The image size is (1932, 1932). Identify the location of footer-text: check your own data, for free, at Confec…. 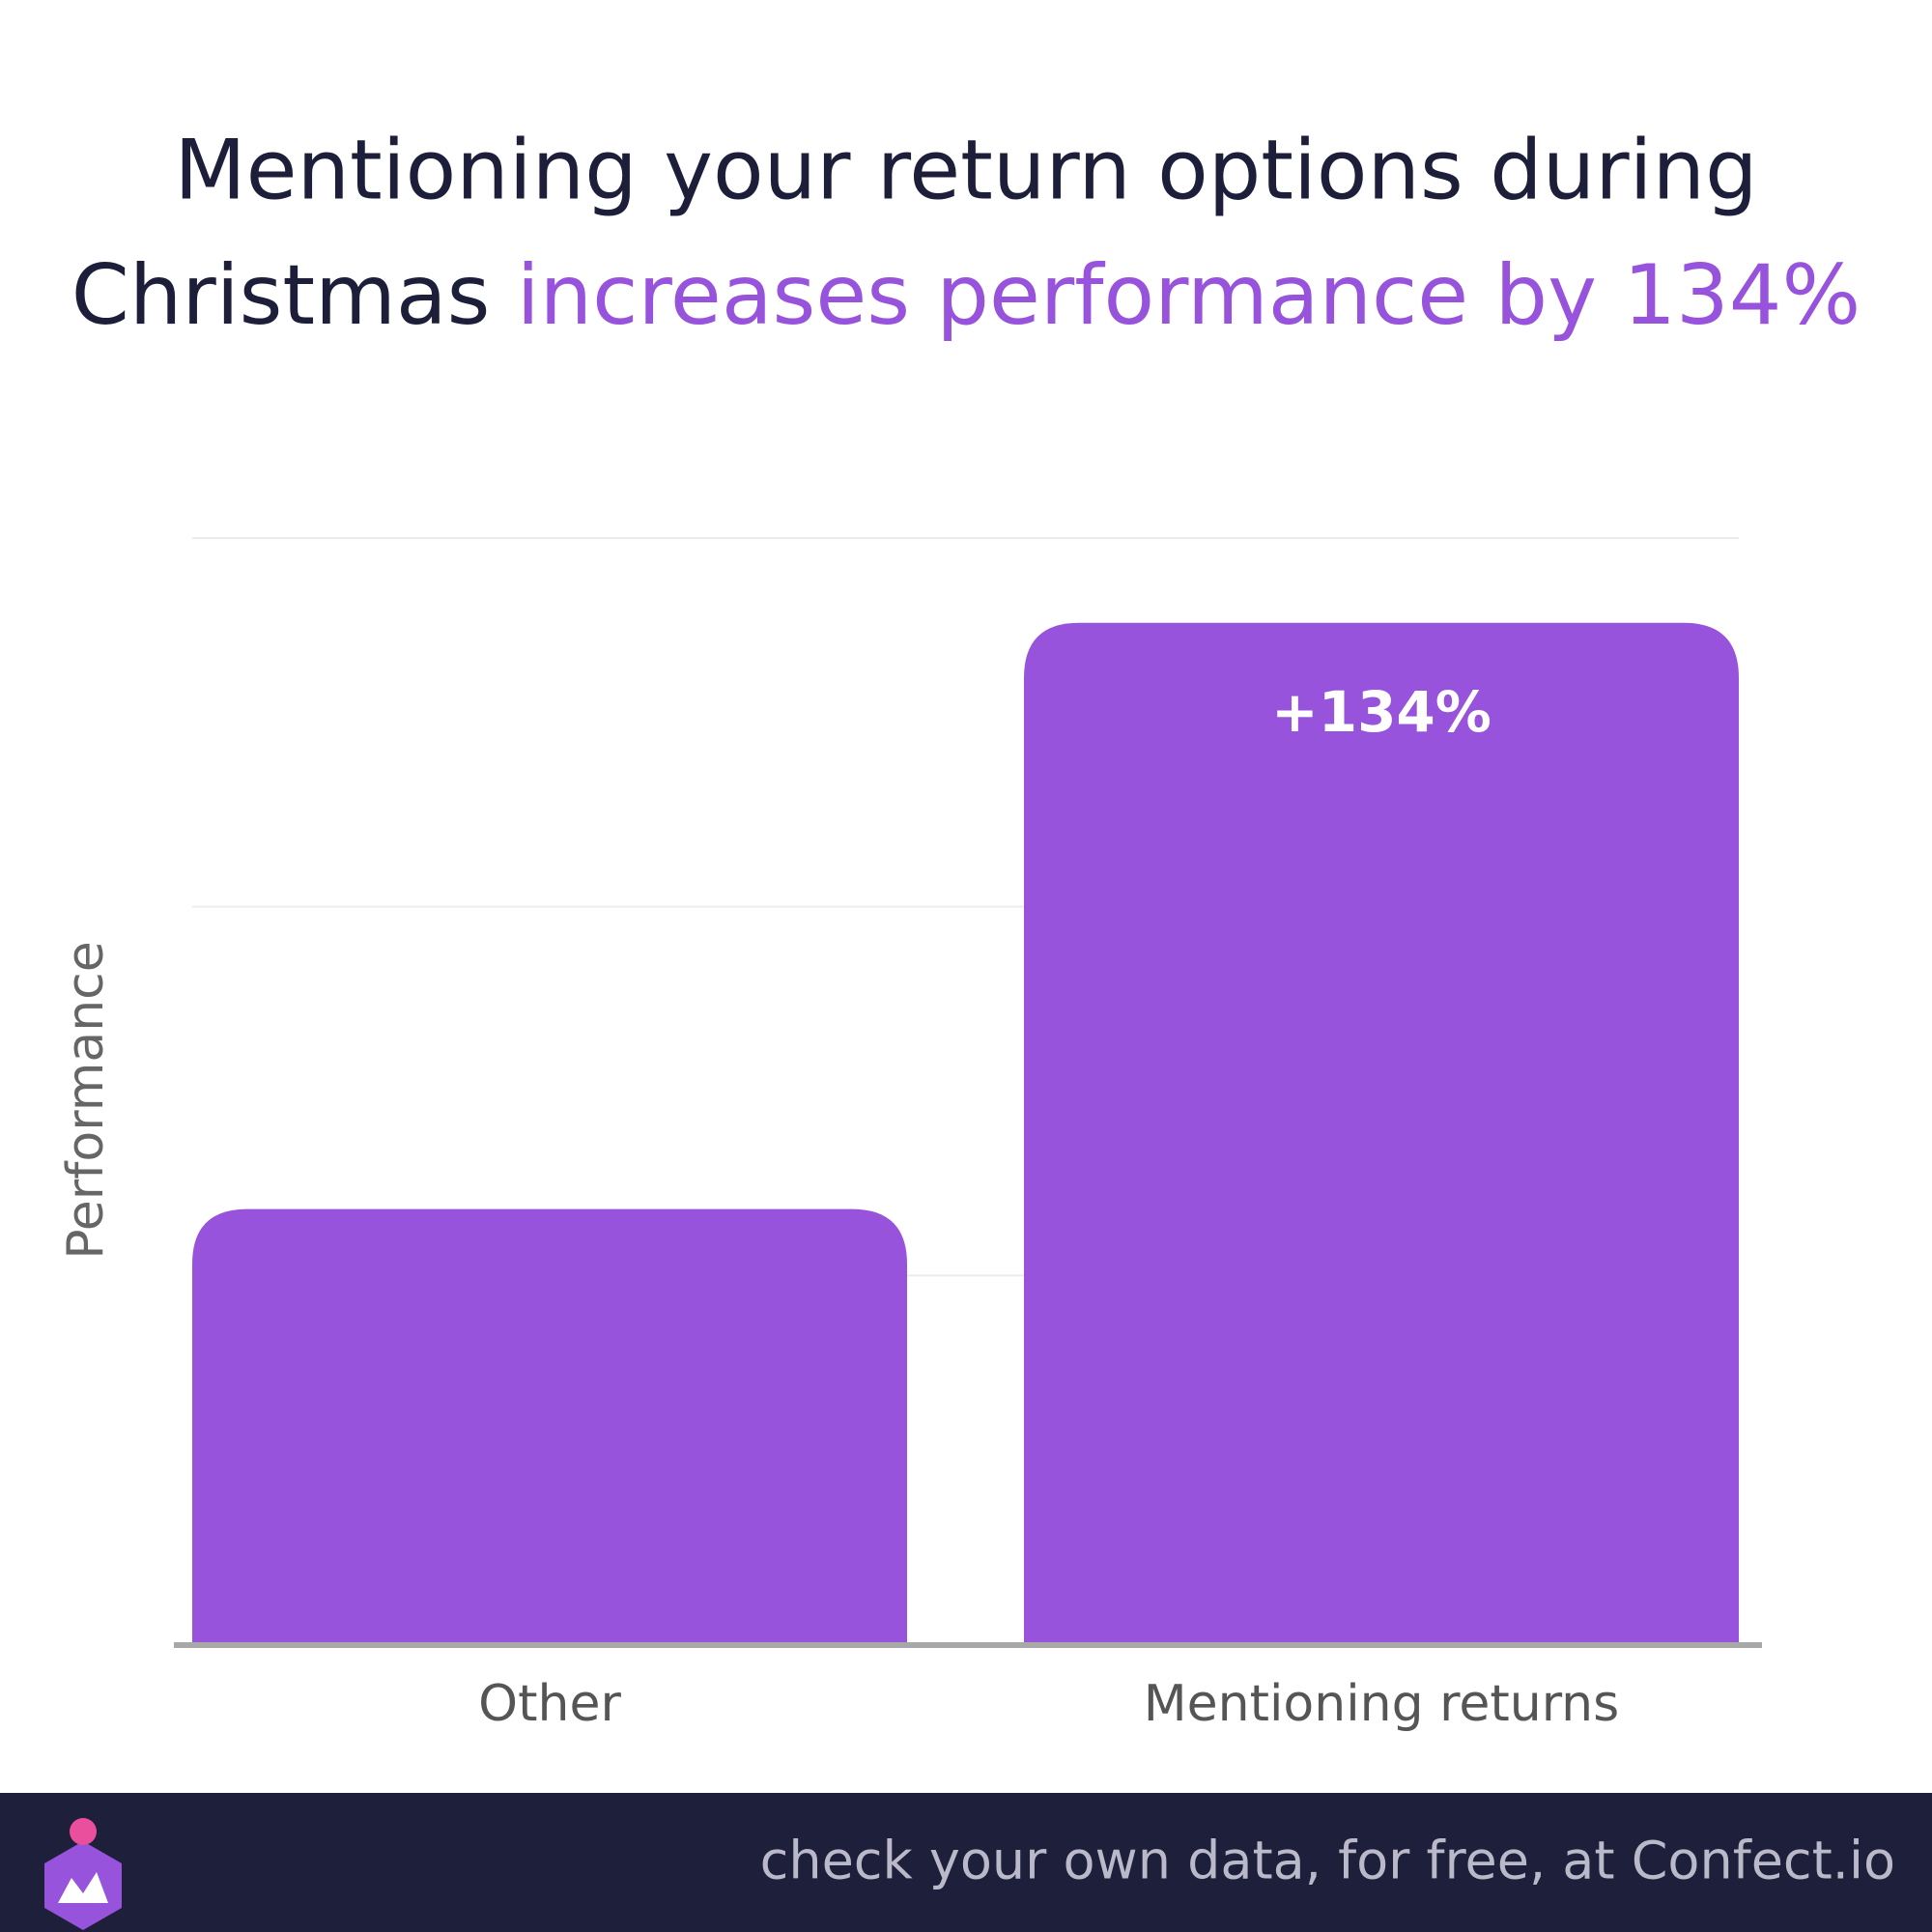
(1327, 1861).